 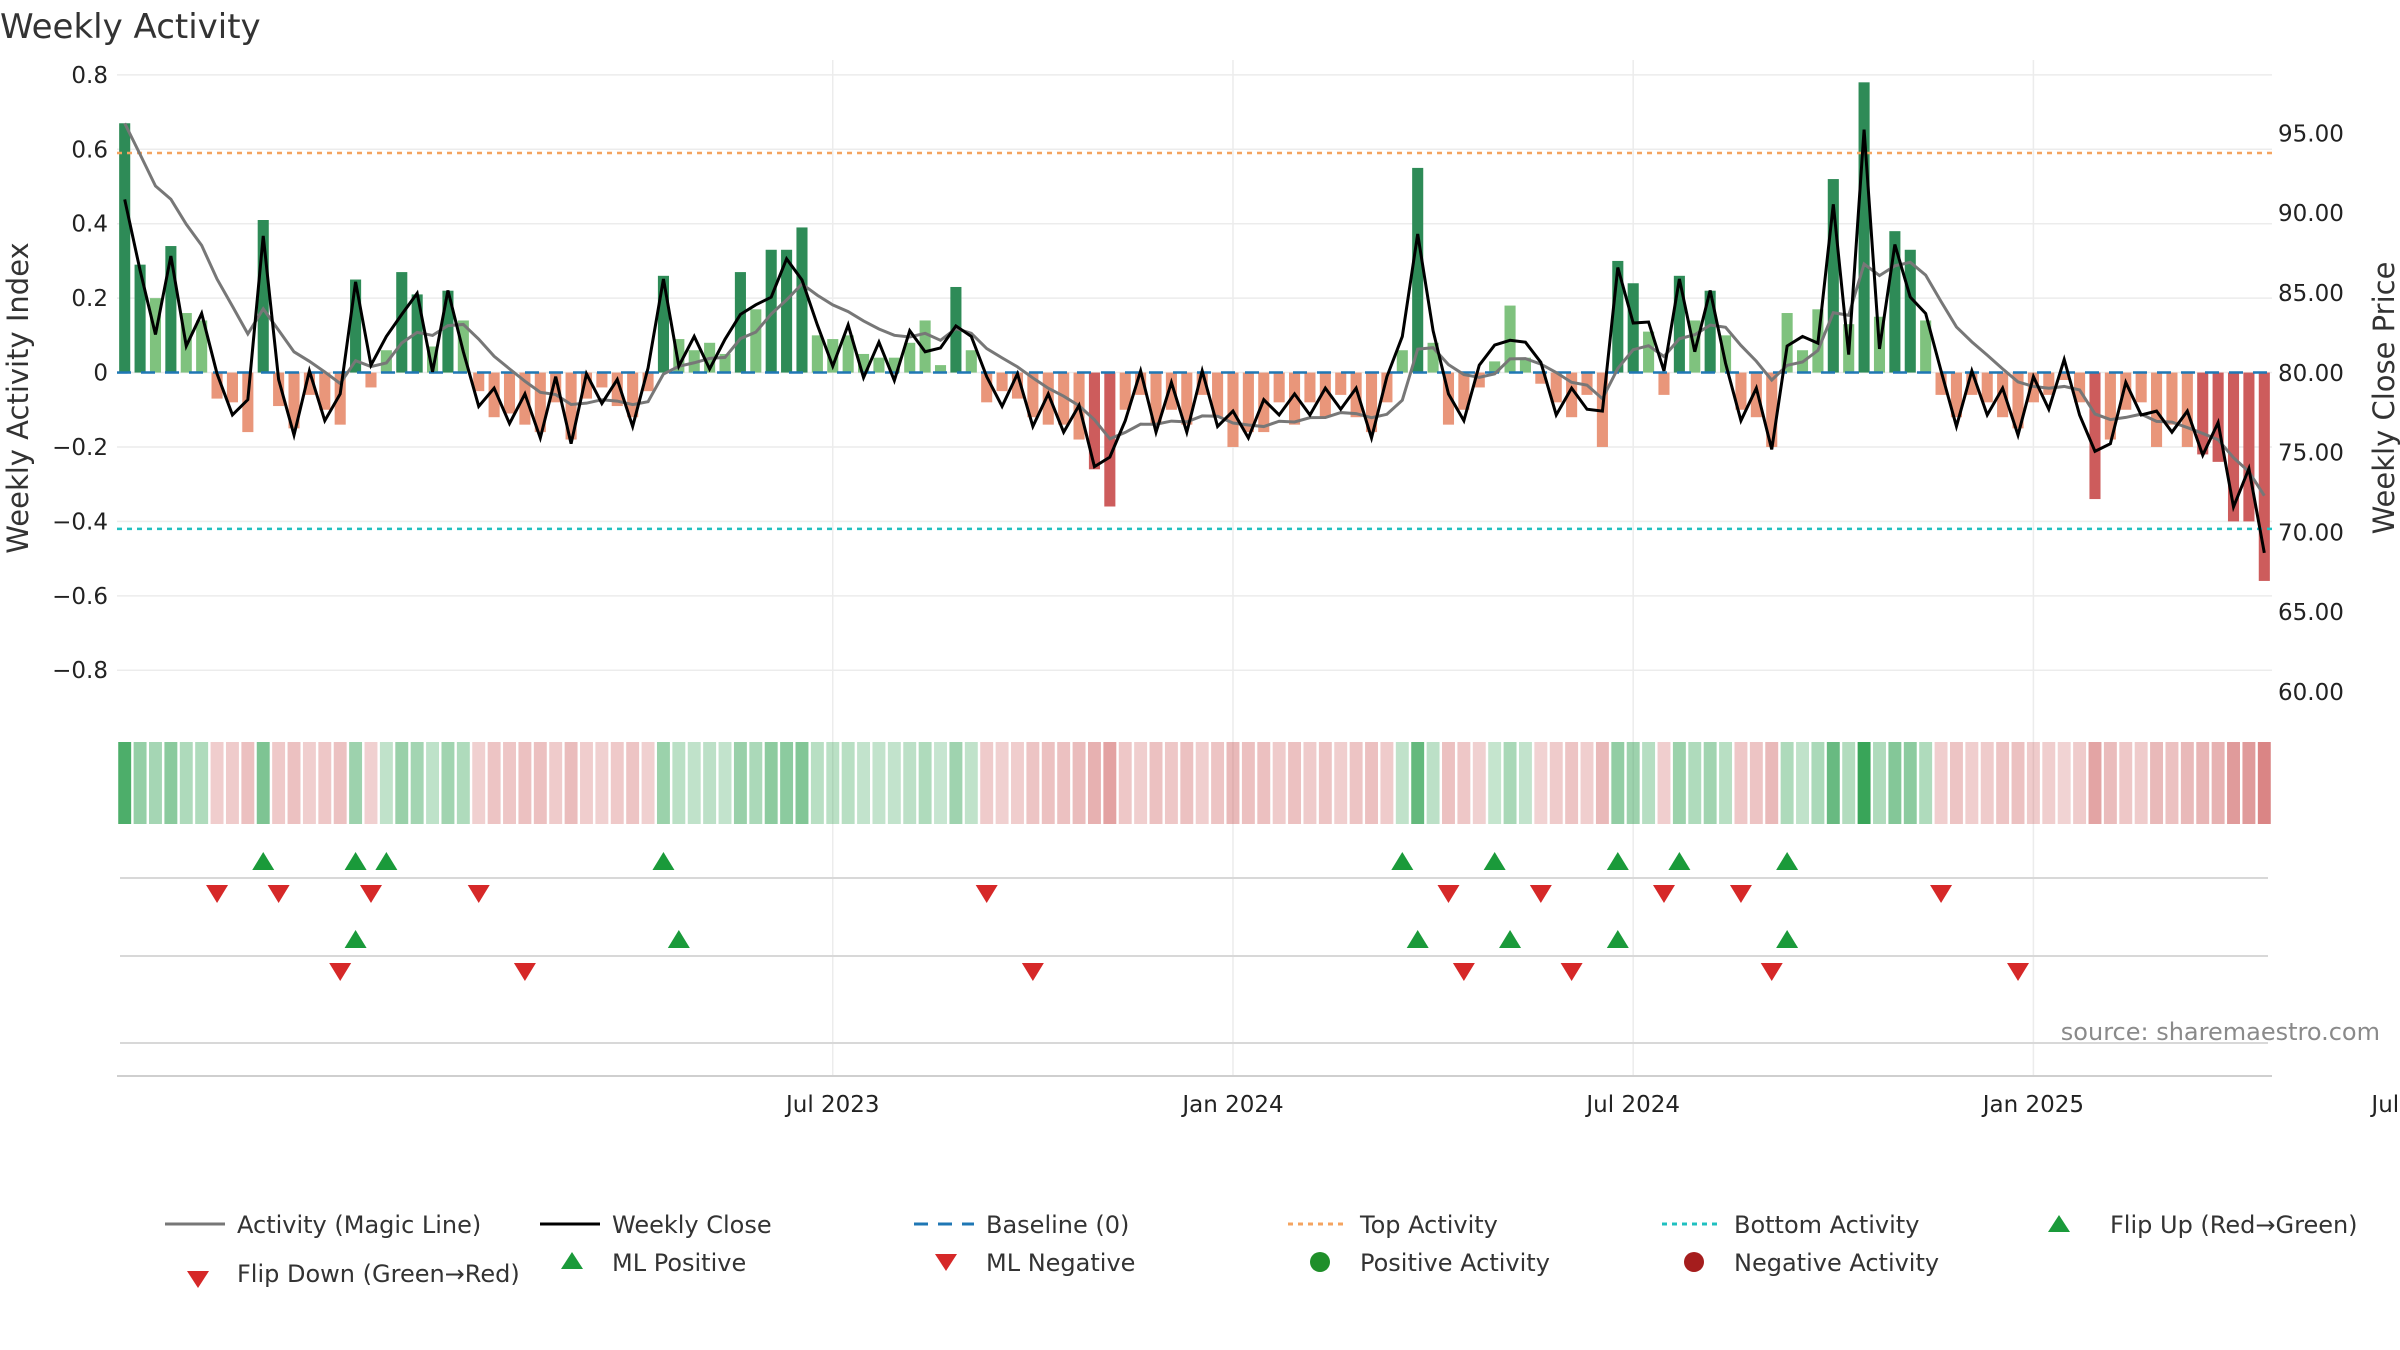 I want to click on x-tick-label: Jul 2024, so click(x=1632, y=1105).